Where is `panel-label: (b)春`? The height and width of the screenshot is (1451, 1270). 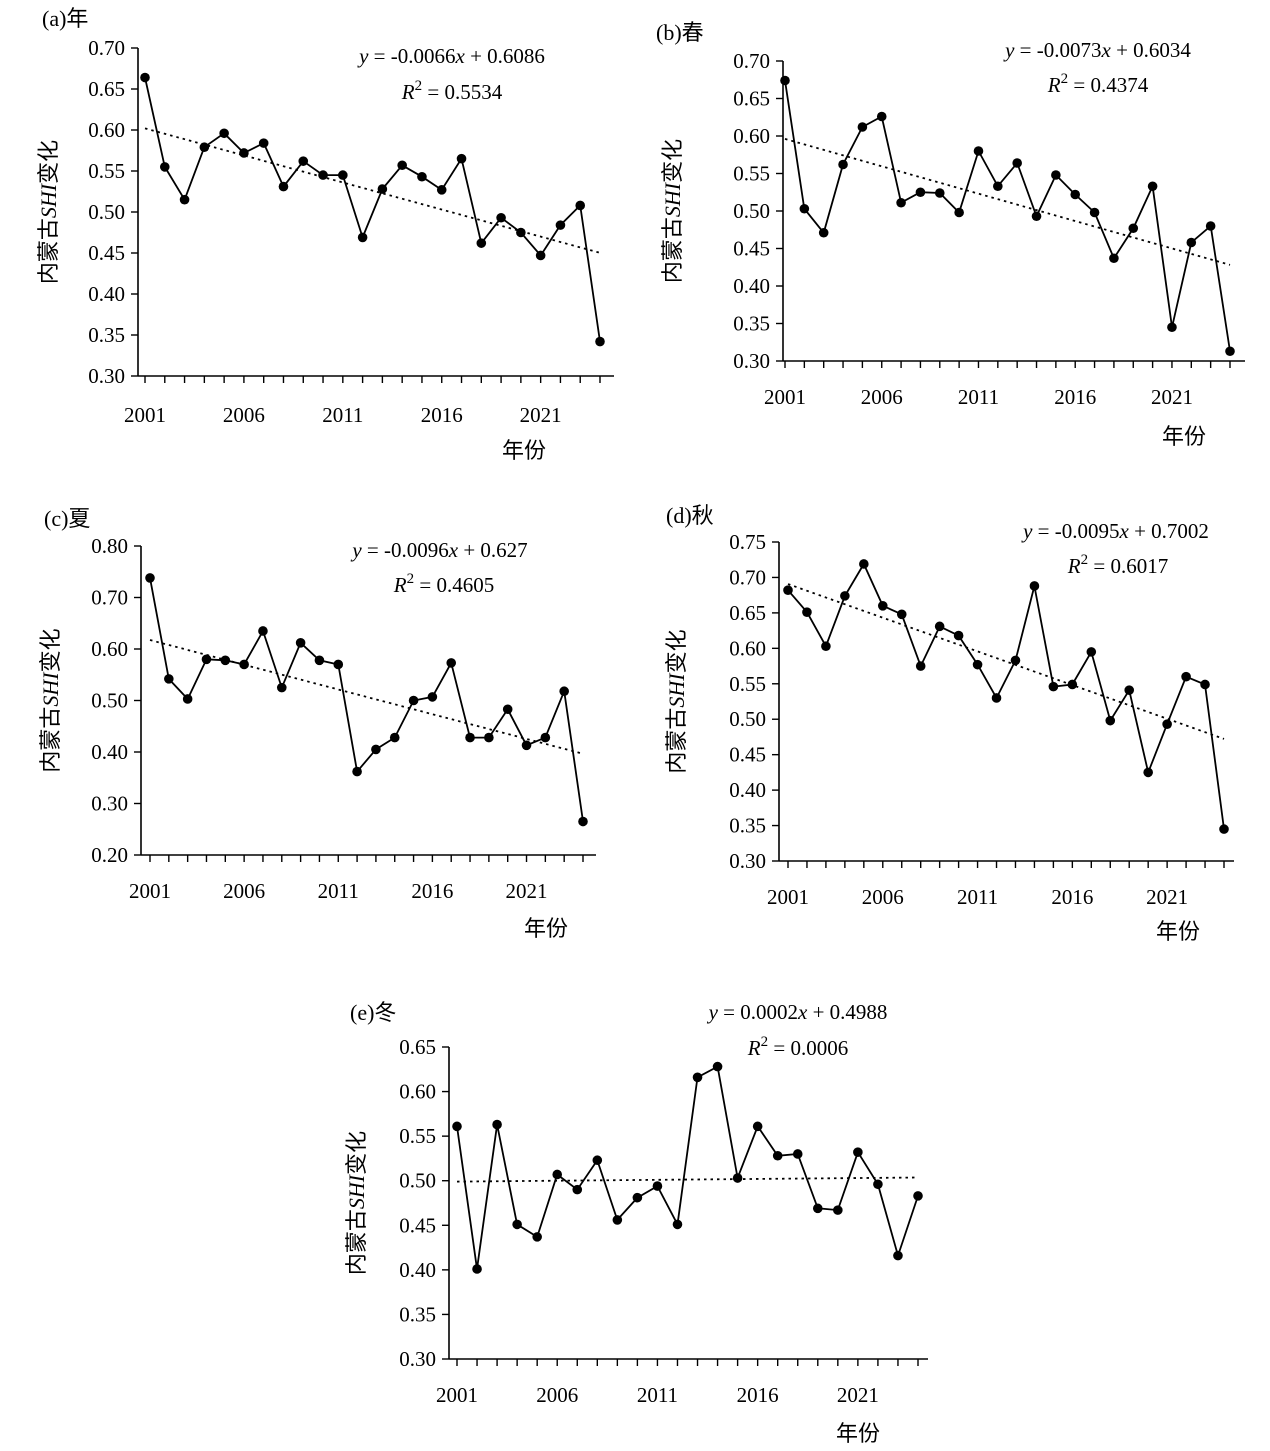 panel-label: (b)春 is located at coordinates (680, 32).